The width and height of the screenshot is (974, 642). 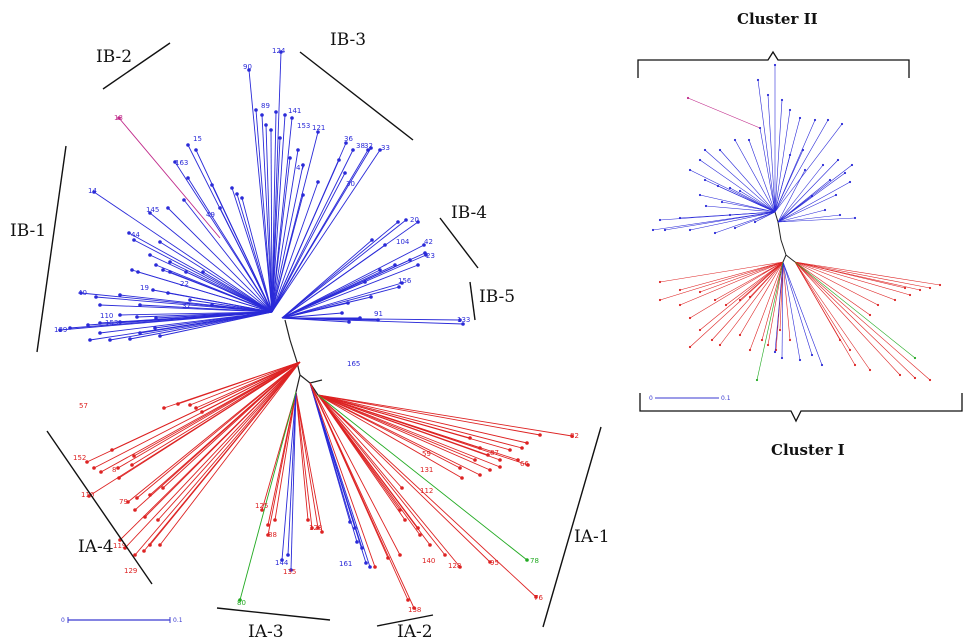 I want to click on tip-label-blue: 163, so click(x=181, y=163).